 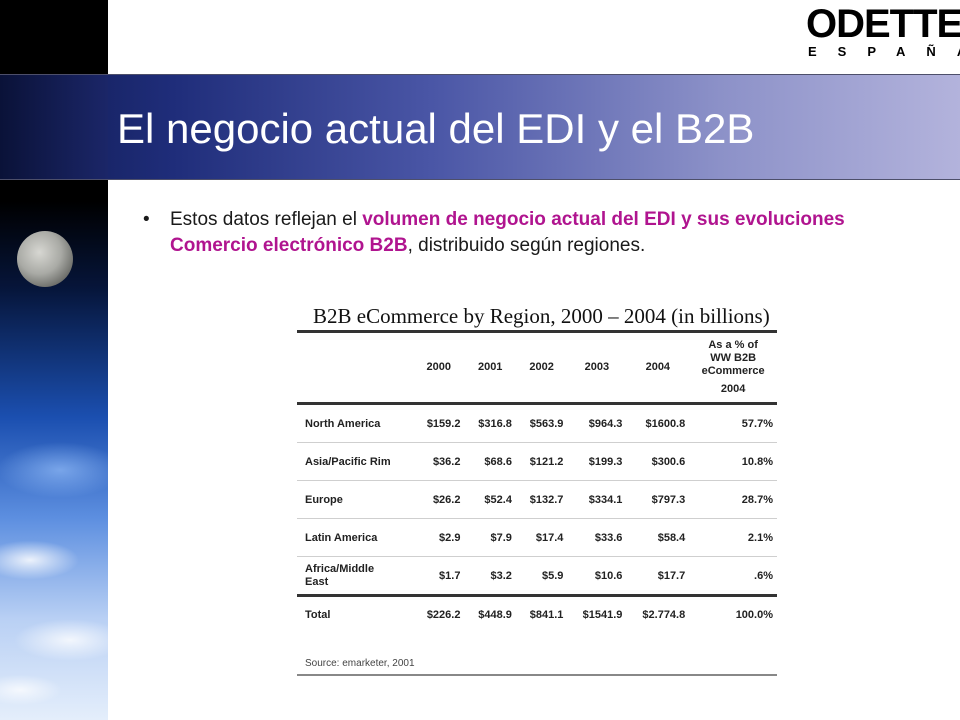 I want to click on moon-image, so click(x=45, y=259).